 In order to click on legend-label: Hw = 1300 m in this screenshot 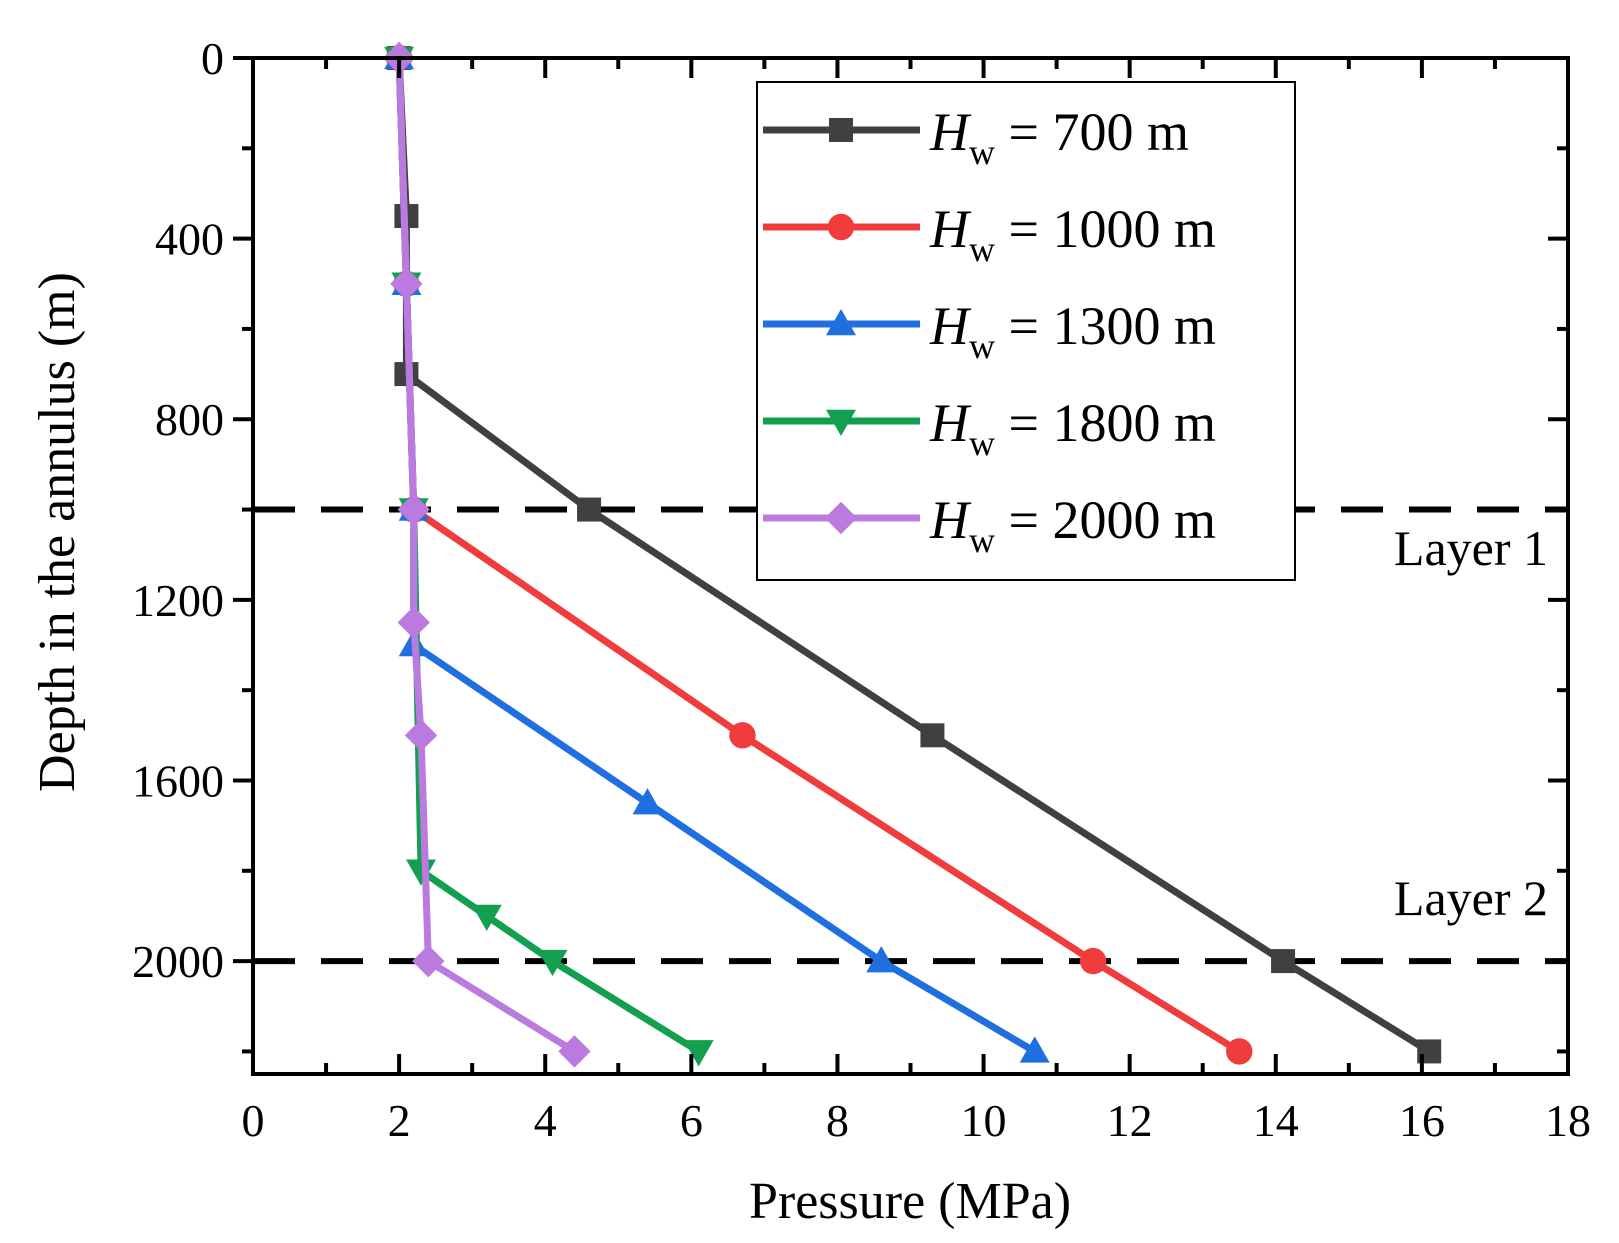, I will do `click(1072, 331)`.